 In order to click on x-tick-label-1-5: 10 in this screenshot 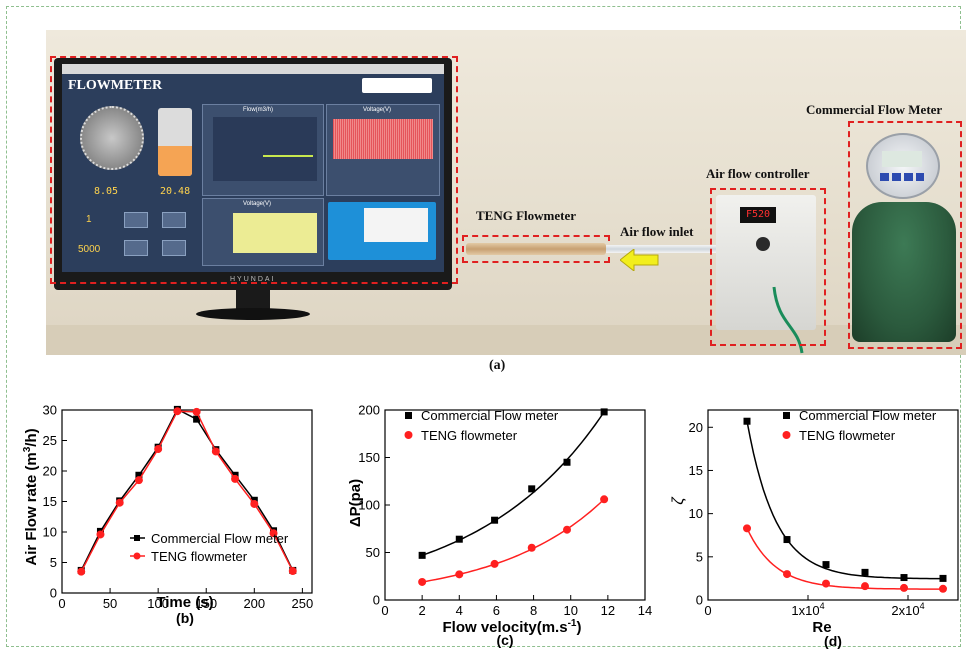, I will do `click(570, 610)`.